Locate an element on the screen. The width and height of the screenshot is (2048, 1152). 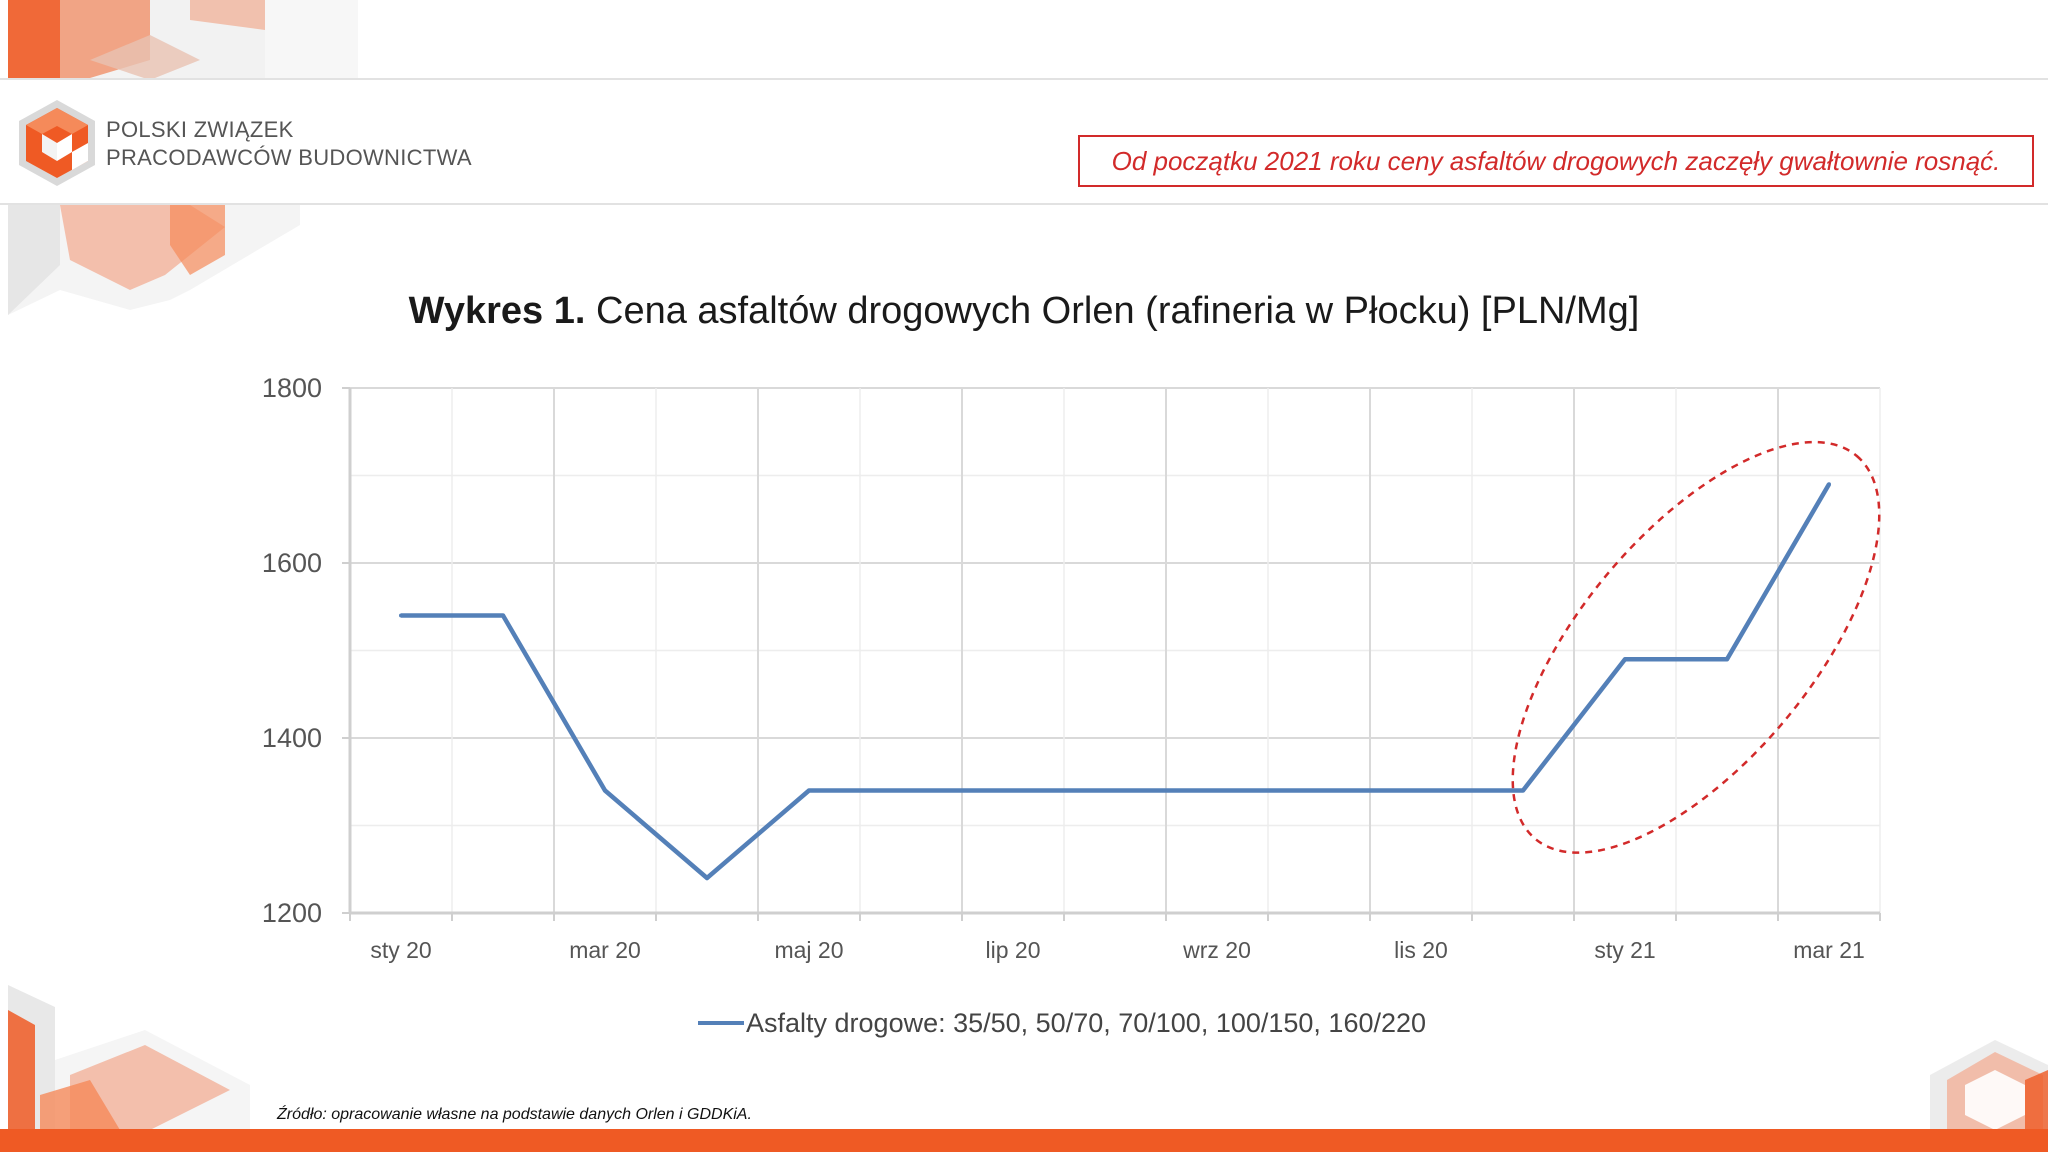
pzpb-logo-icon is located at coordinates (57, 143).